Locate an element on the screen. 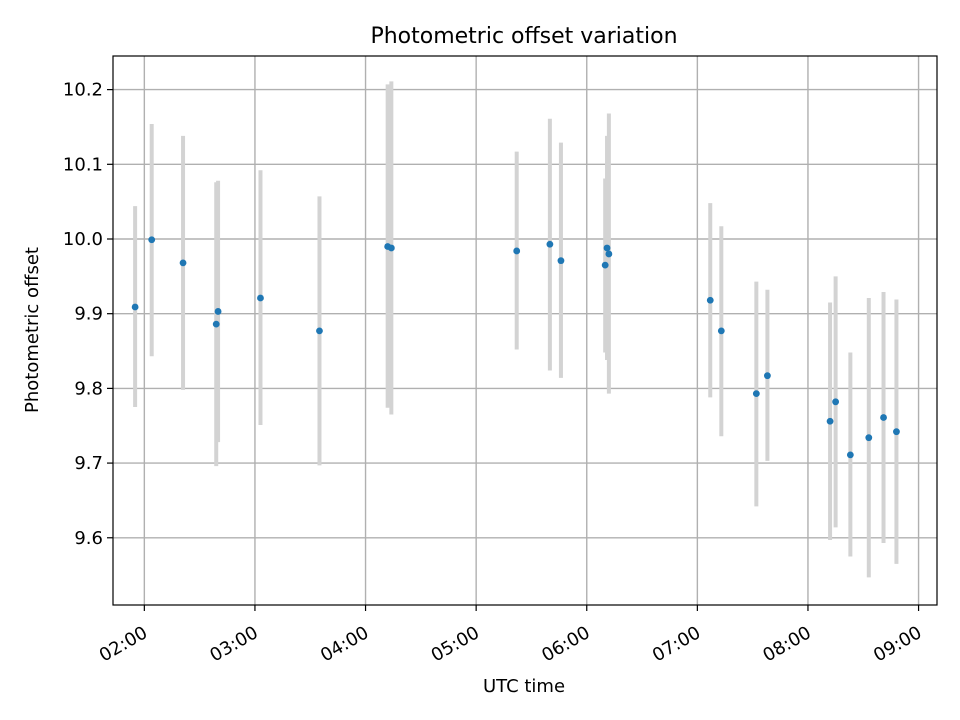 The height and width of the screenshot is (720, 960). x-axis: 02:00 03:00 04:00 05:00 06:00 07:00 08:00 09:00 is located at coordinates (510, 635).